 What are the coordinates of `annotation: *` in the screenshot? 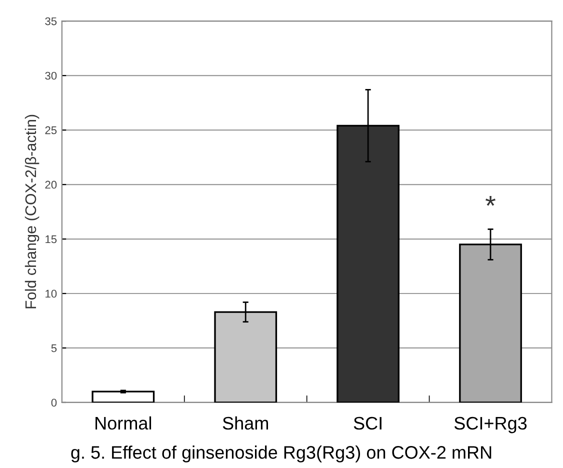 It's located at (491, 201).